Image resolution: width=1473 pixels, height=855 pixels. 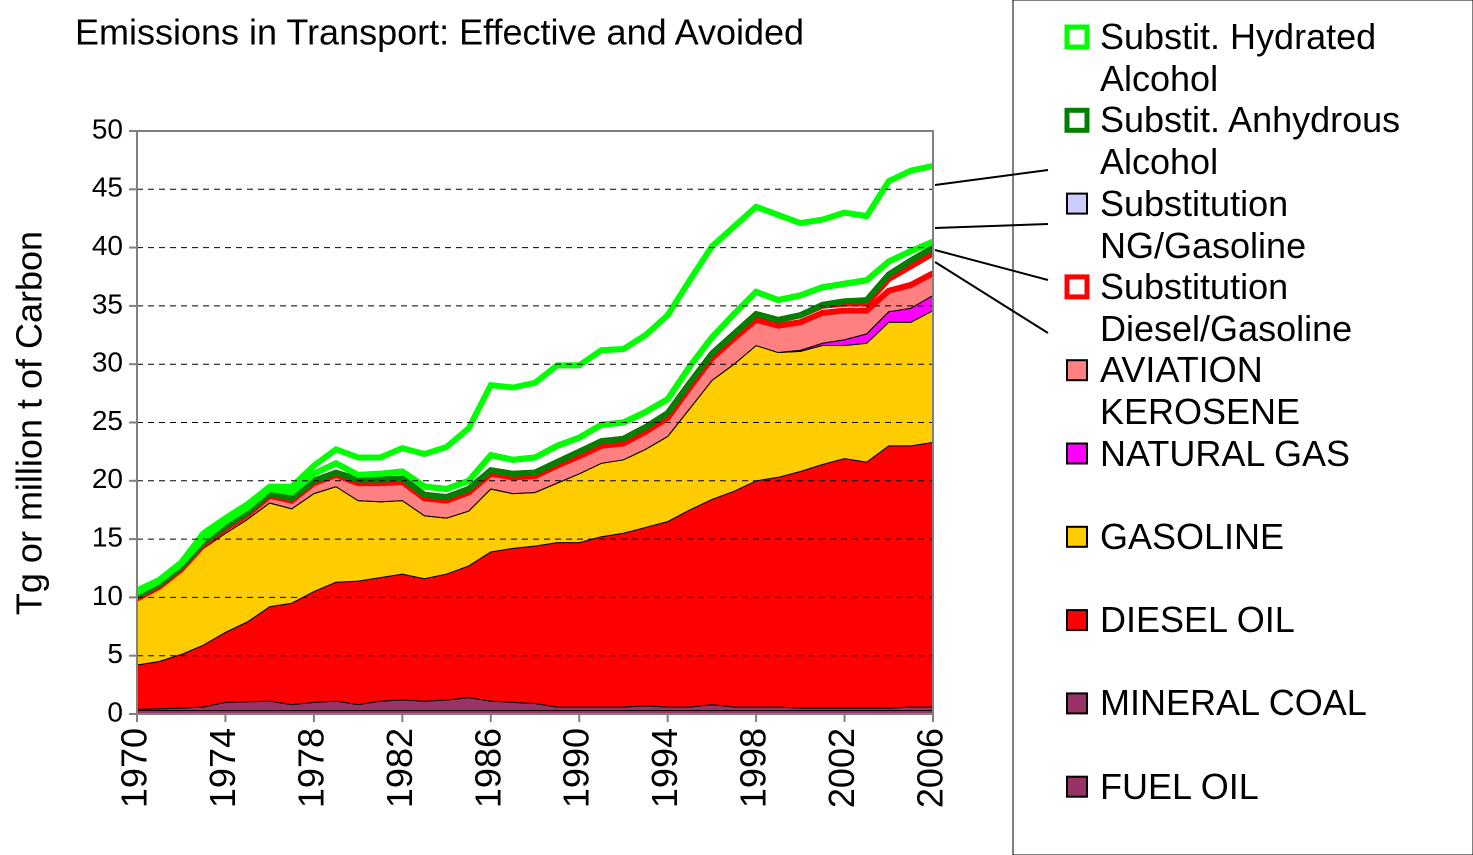 I want to click on legend-label: NATURAL GAS, so click(x=1225, y=453).